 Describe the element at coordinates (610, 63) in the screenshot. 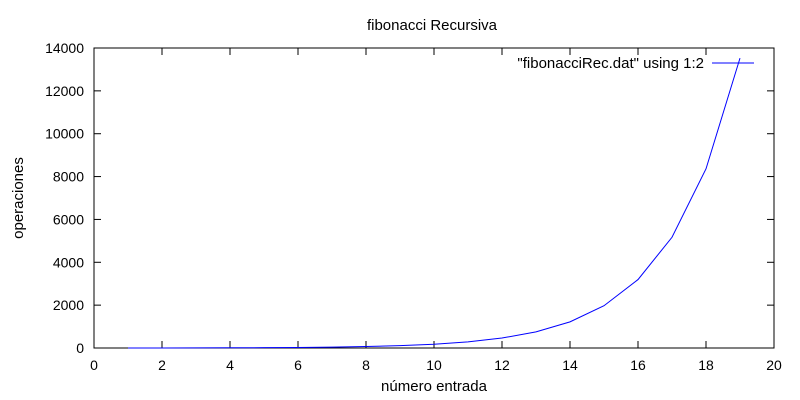

I see `legend-label: "fibonacciRec.dat" using 1:2` at that location.